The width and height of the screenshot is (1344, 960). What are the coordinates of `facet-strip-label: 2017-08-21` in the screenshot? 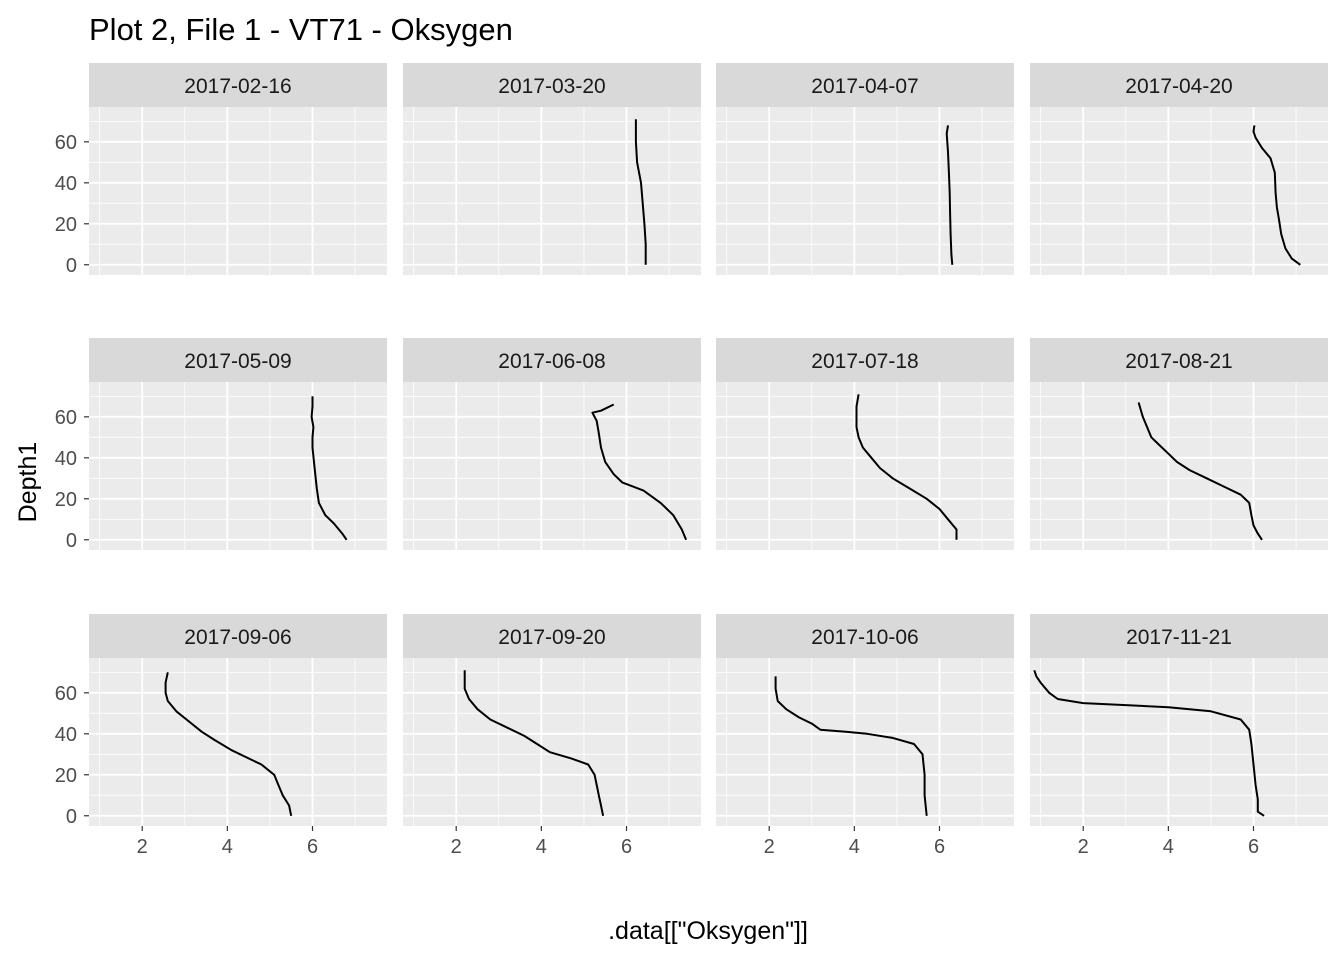 It's located at (1178, 361).